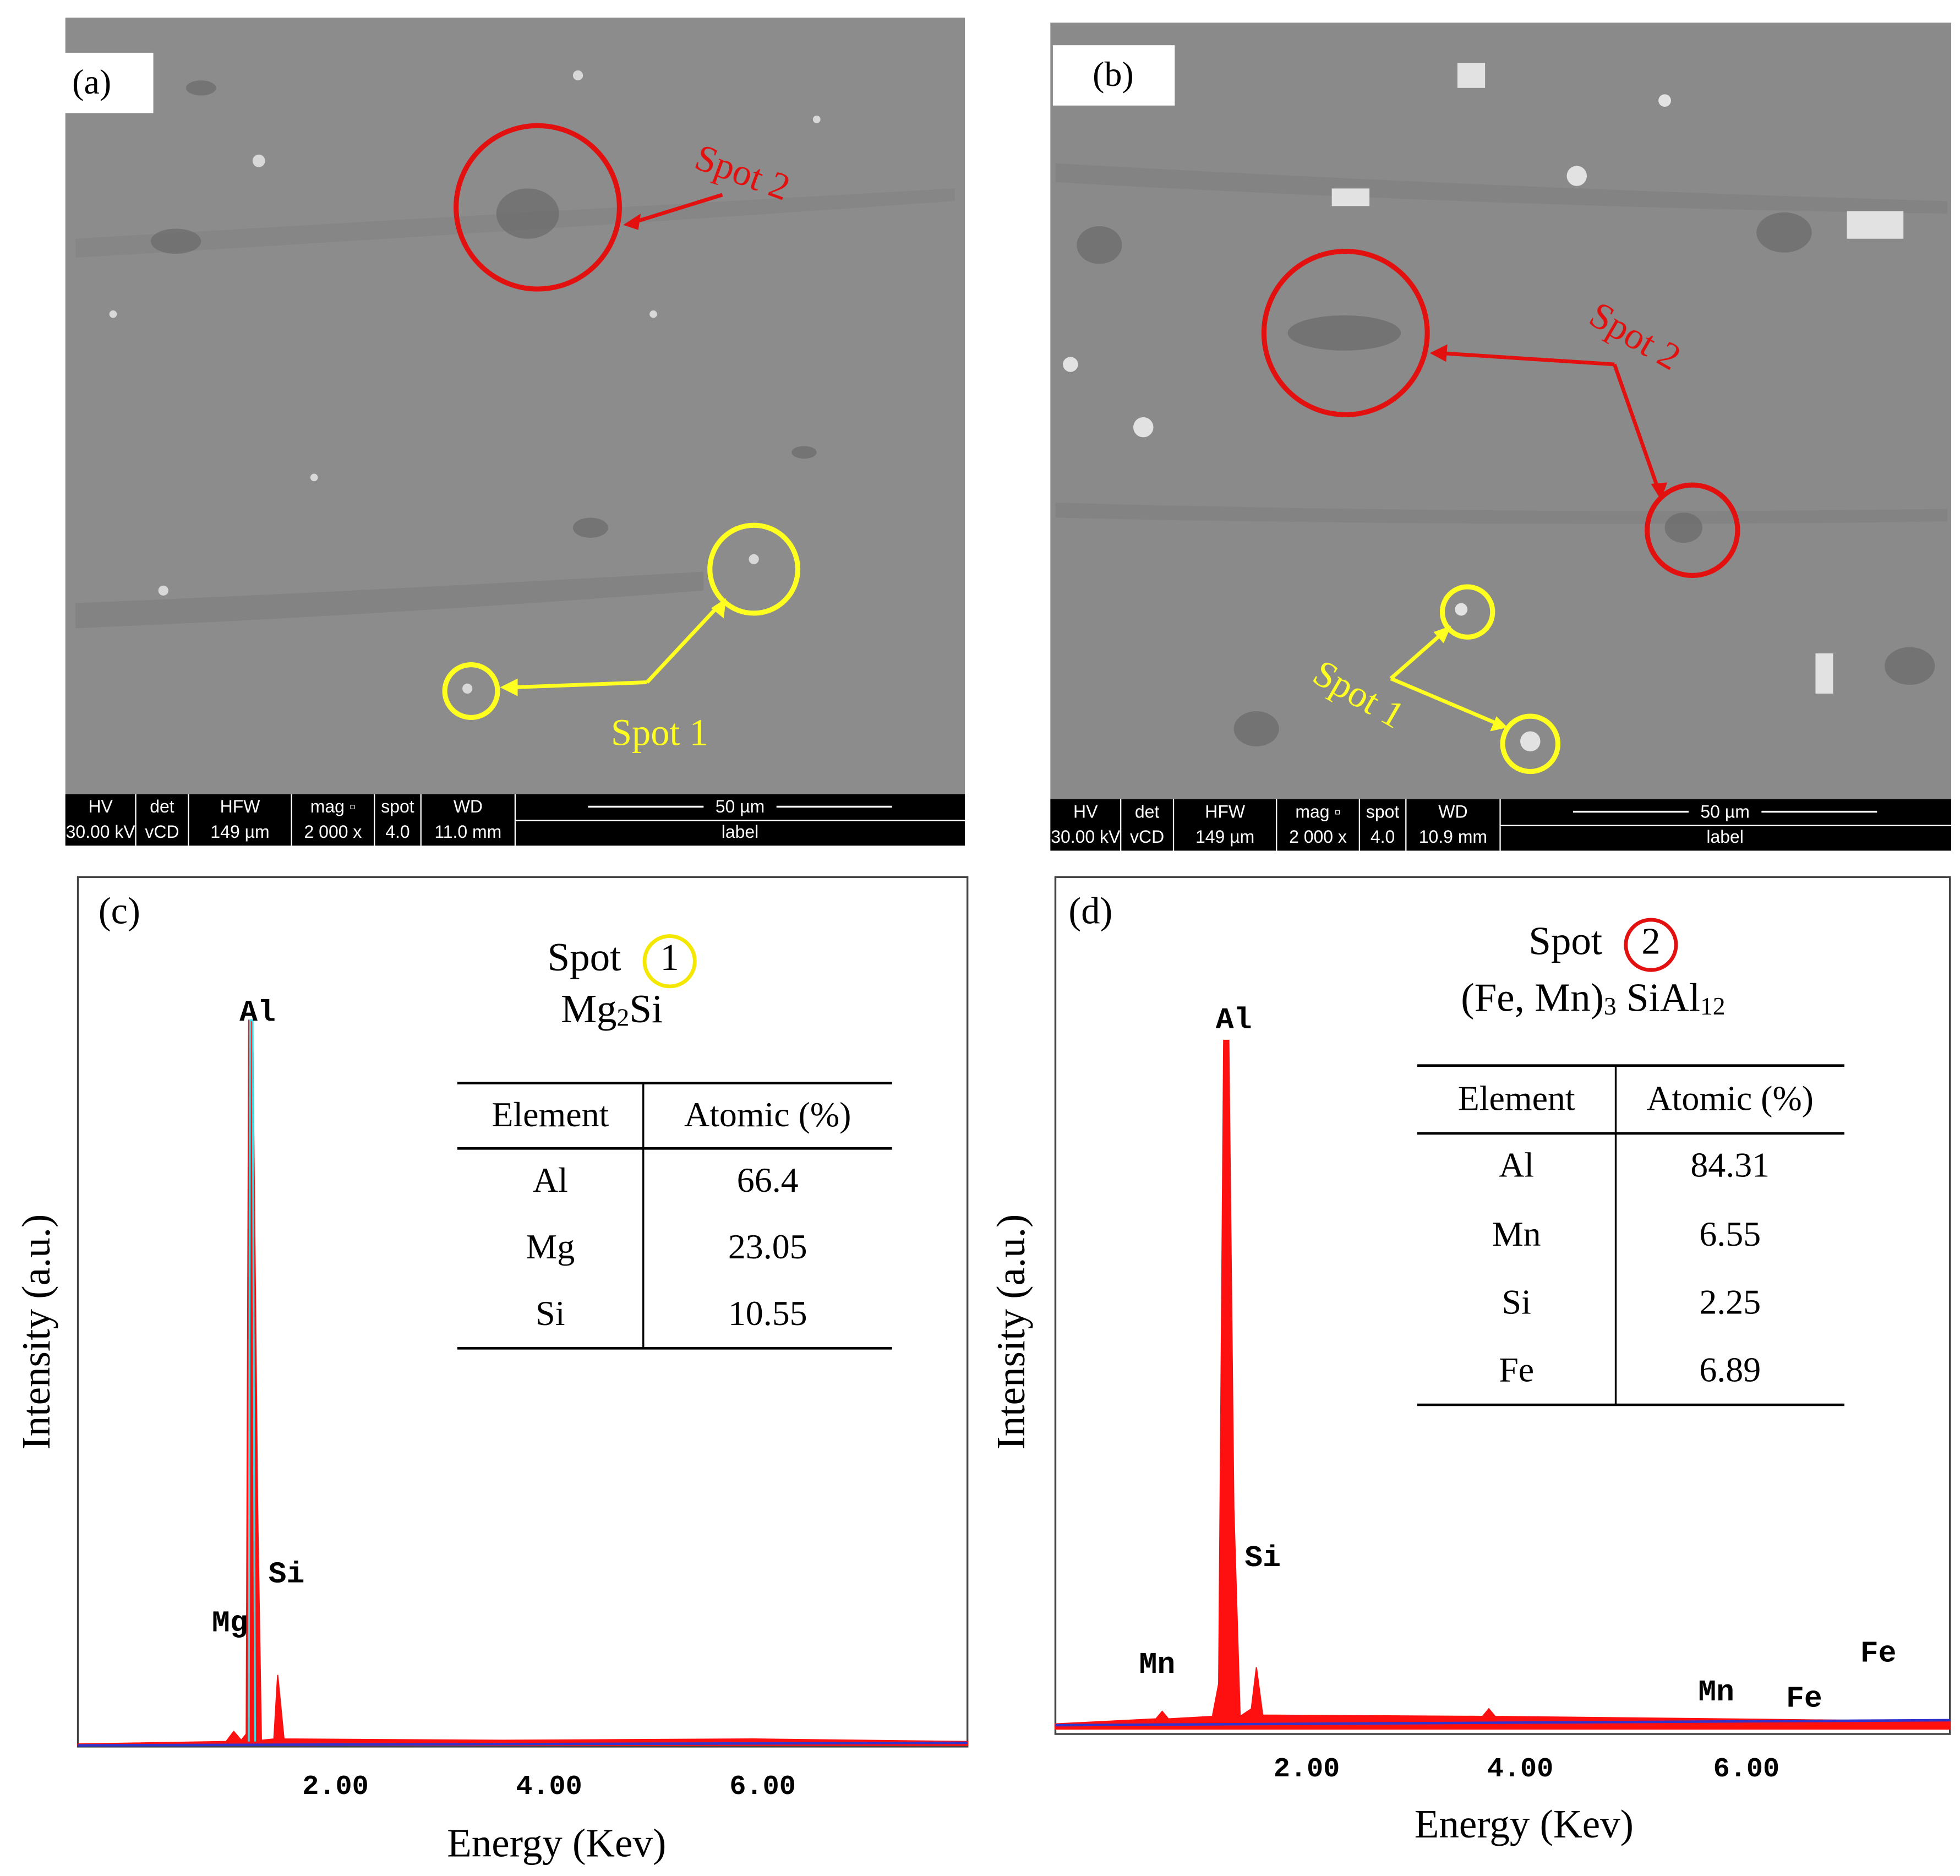 The height and width of the screenshot is (1876, 1960). What do you see at coordinates (623, 1018) in the screenshot?
I see `formula-part: 2` at bounding box center [623, 1018].